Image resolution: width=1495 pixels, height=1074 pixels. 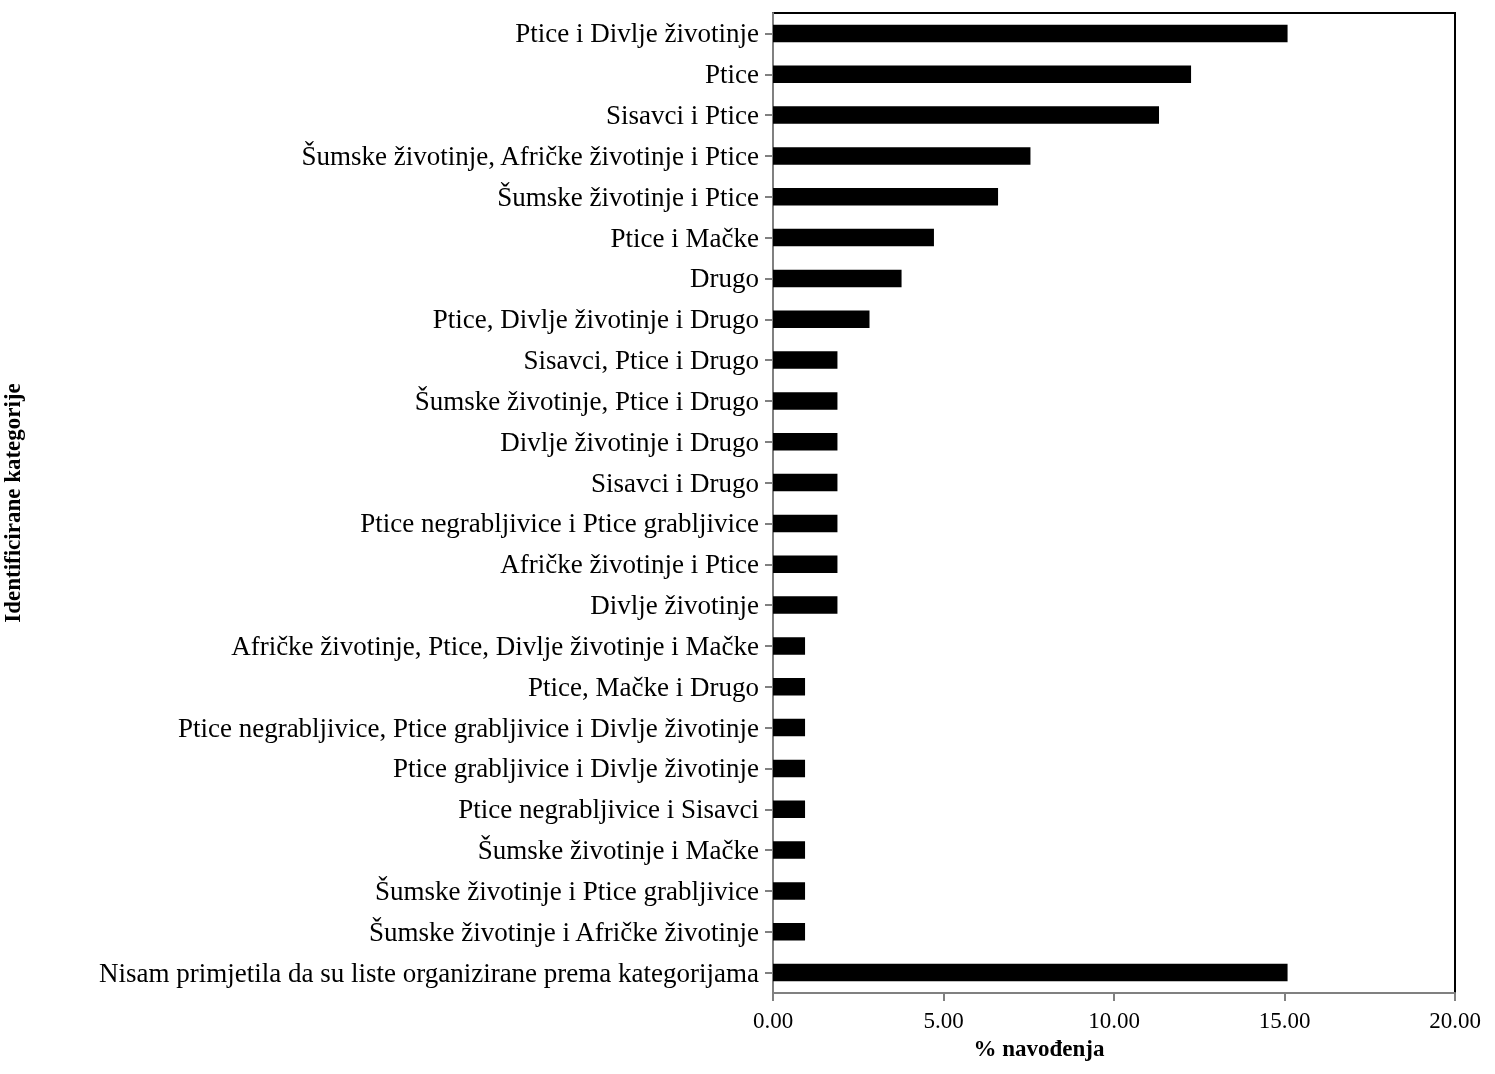 What do you see at coordinates (643, 686) in the screenshot?
I see `y-tick-label: Ptice, Mačke i Drugo` at bounding box center [643, 686].